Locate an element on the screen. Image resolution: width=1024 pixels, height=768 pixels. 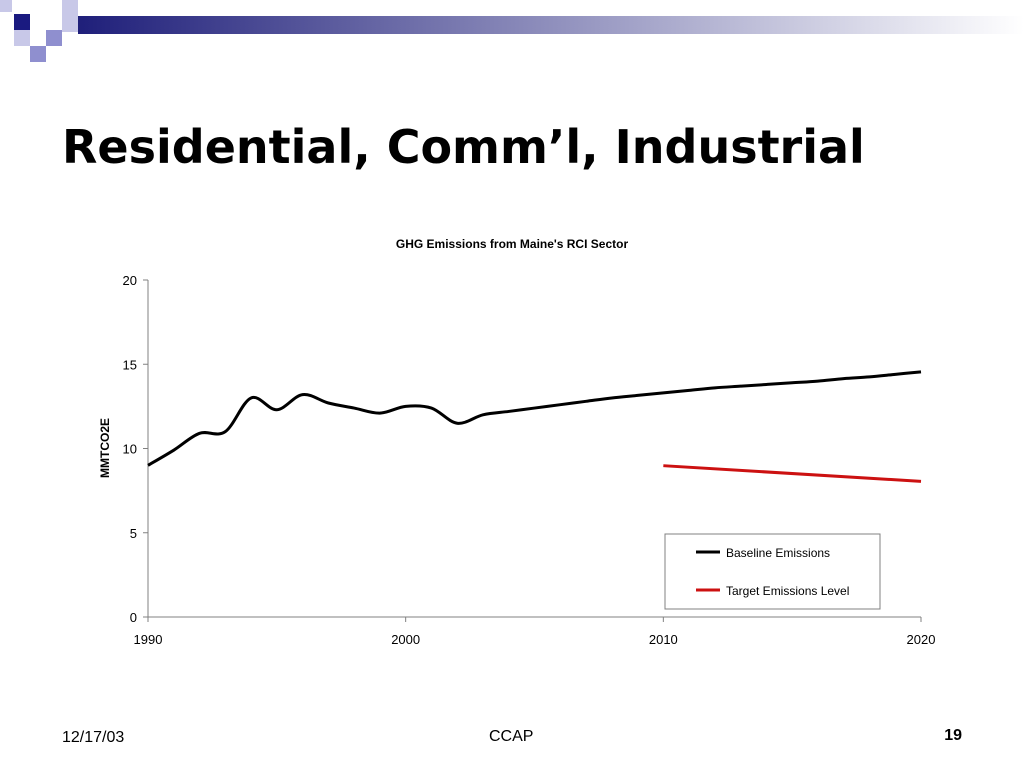
y-tick-label: 15 is located at coordinates (130, 364).